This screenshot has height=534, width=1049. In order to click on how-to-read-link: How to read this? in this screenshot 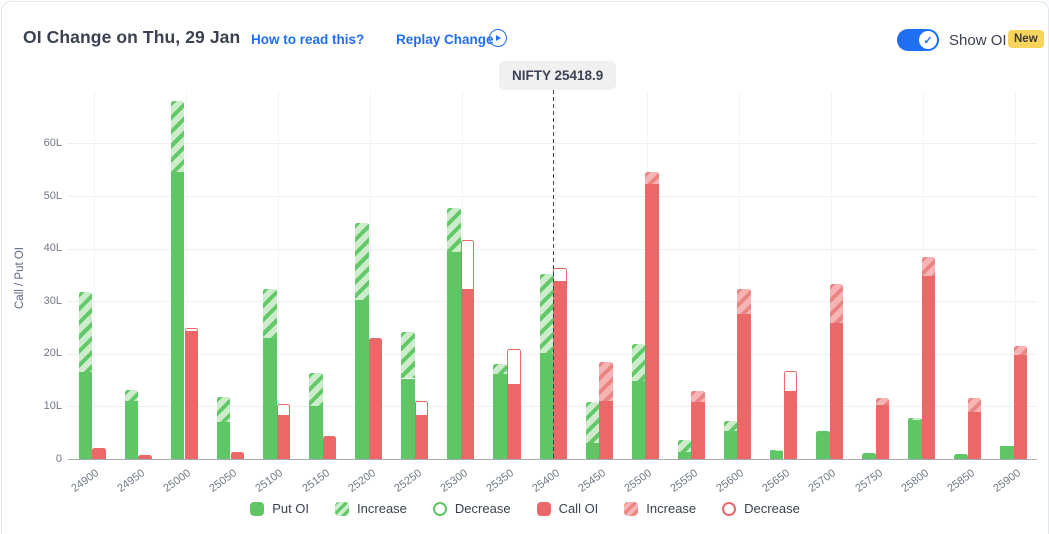, I will do `click(308, 39)`.